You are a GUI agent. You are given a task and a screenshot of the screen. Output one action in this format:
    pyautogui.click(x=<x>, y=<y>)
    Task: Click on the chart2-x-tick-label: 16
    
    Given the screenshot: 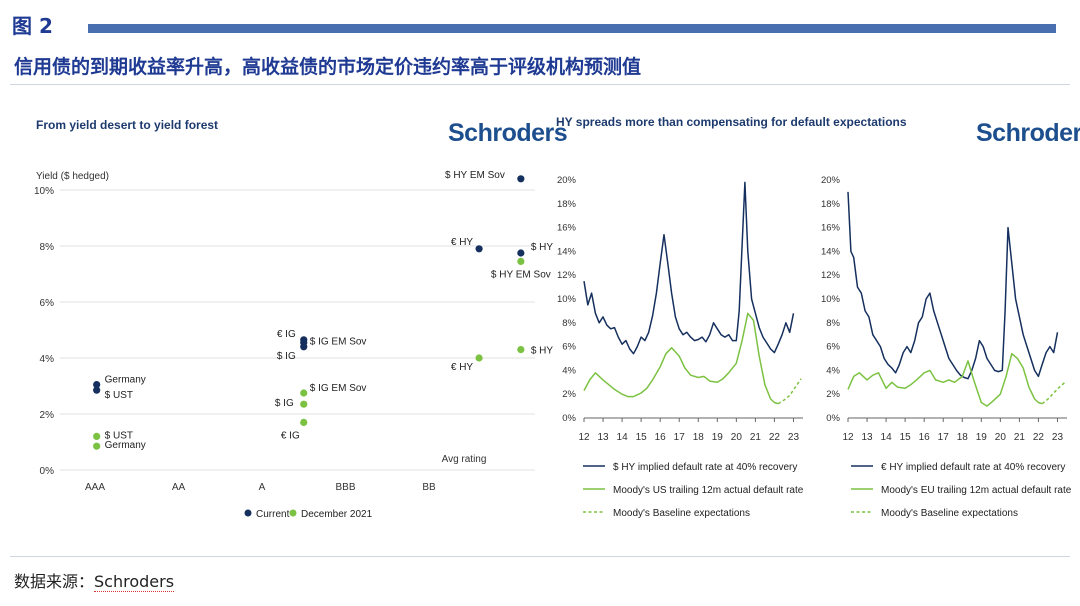 What is the action you would take?
    pyautogui.click(x=661, y=437)
    